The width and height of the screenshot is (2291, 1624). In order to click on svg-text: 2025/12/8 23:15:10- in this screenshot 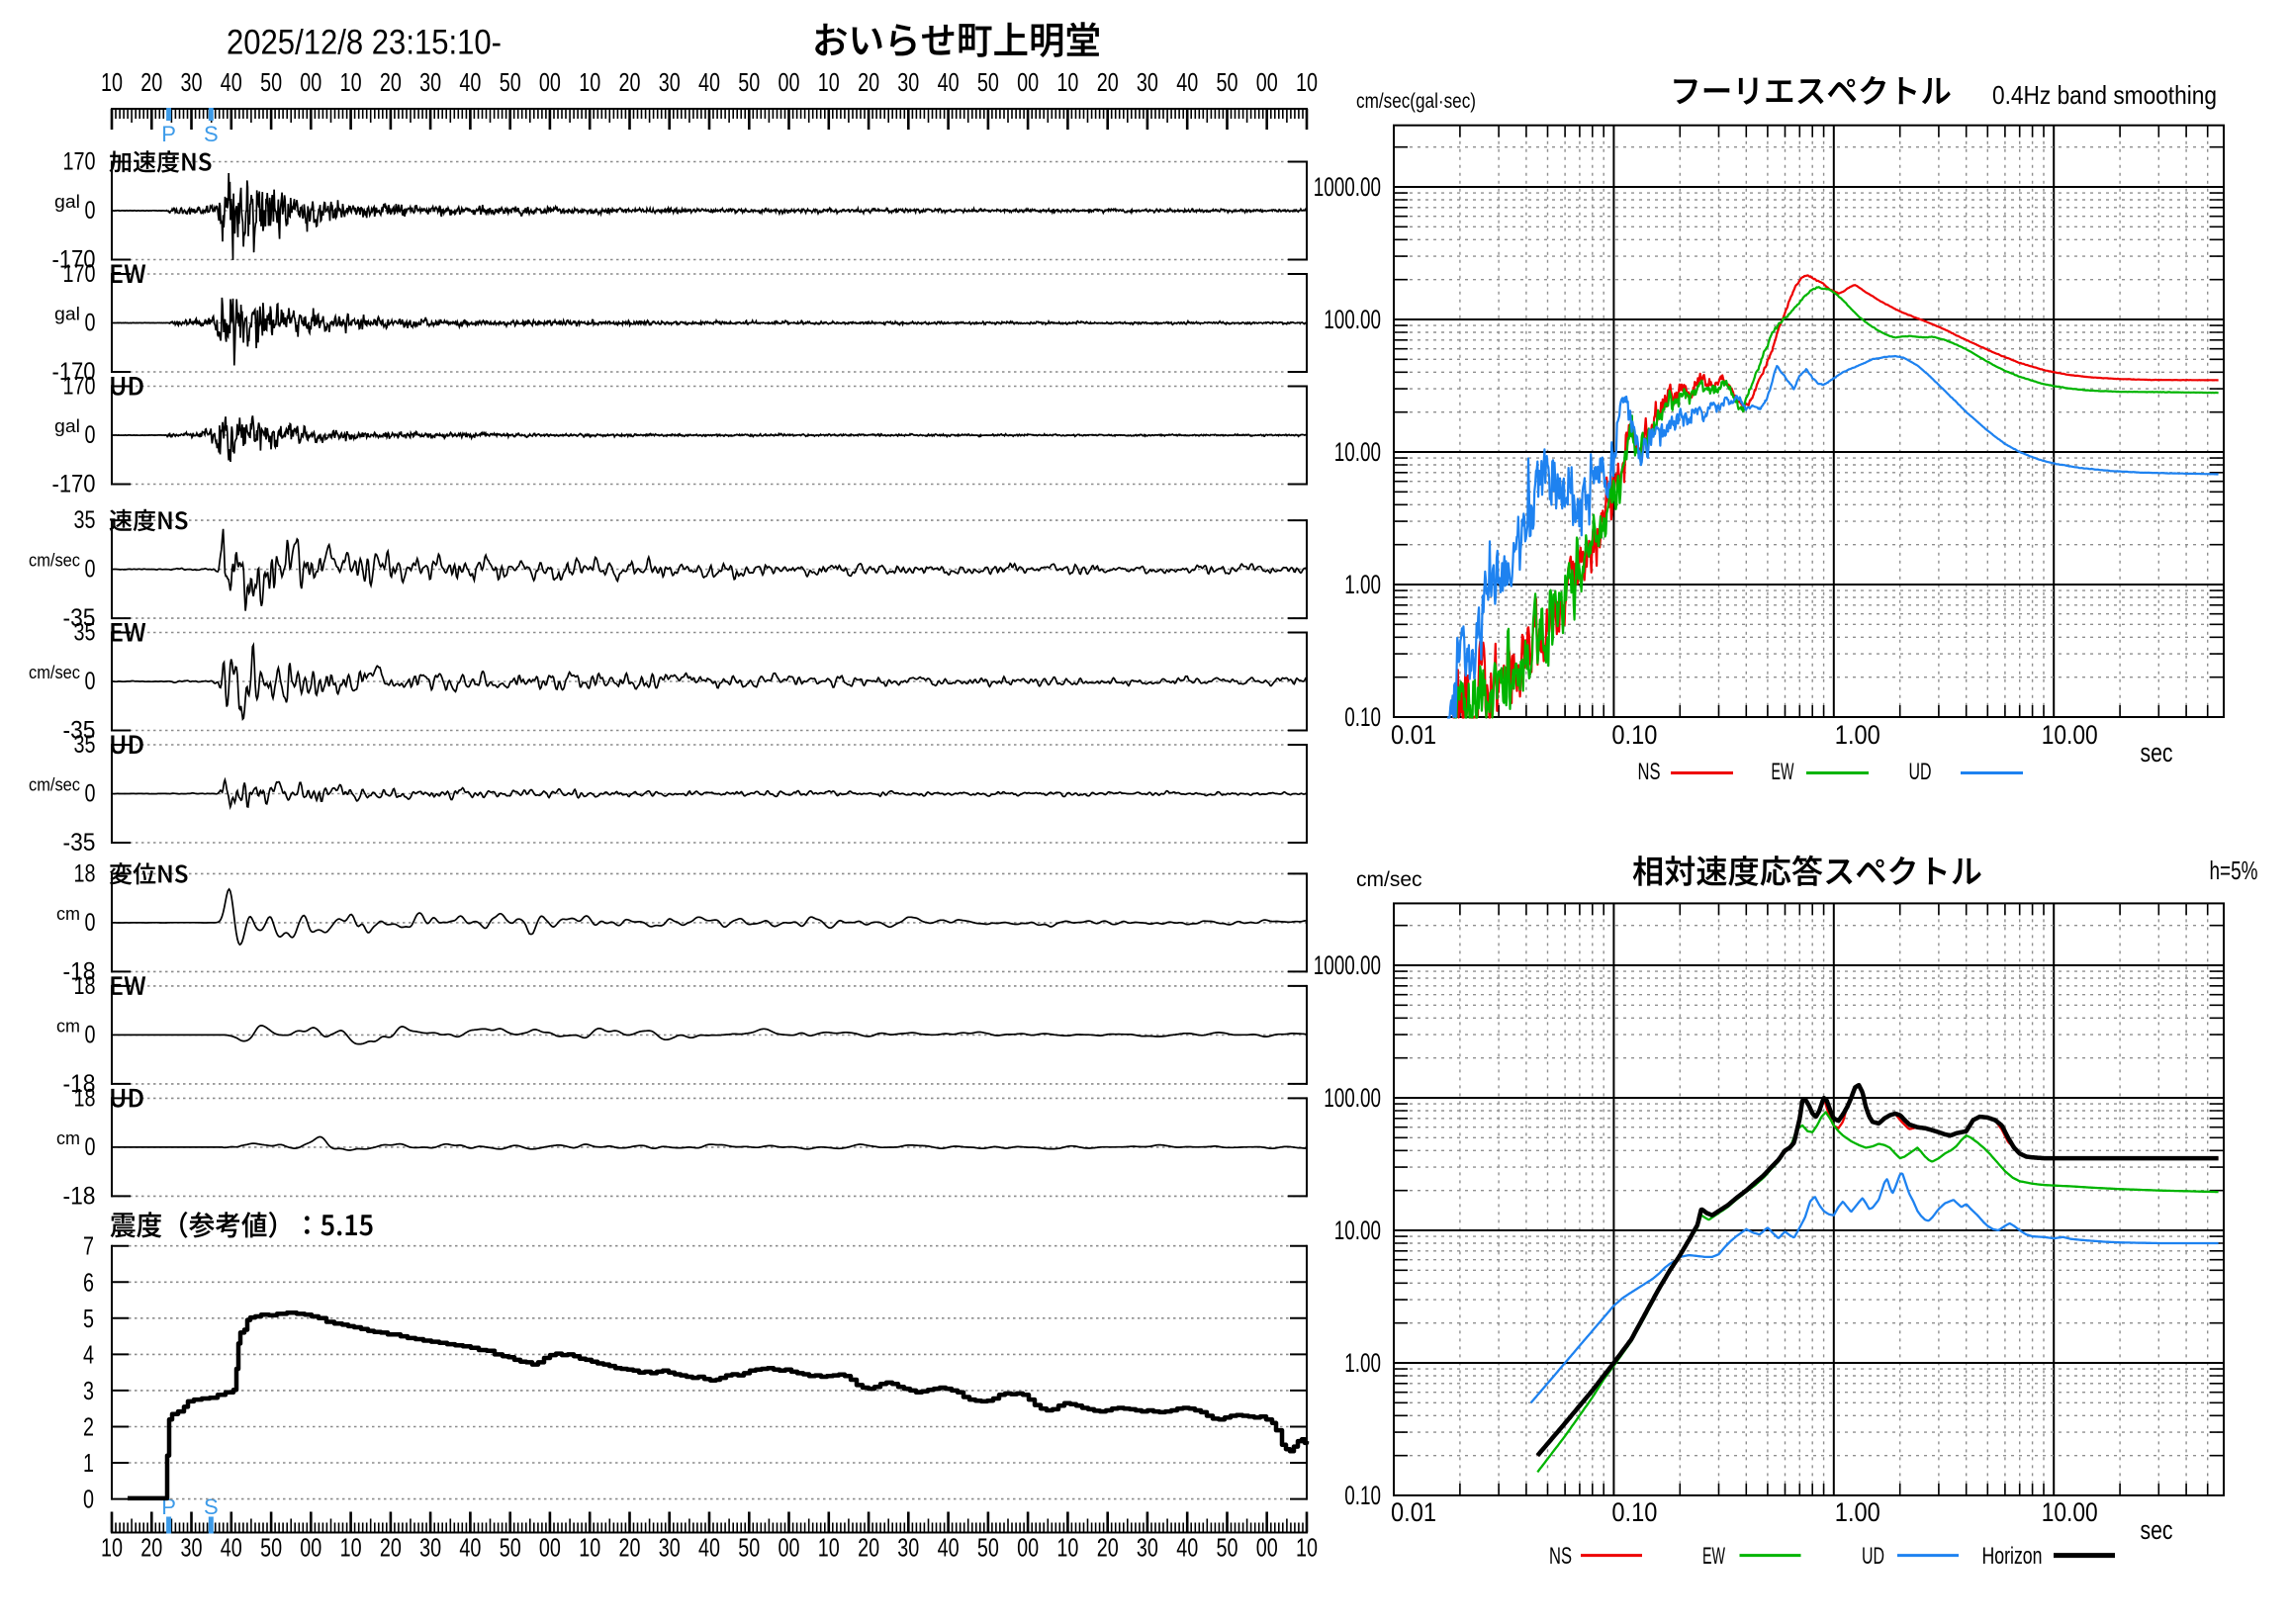, I will do `click(364, 43)`.